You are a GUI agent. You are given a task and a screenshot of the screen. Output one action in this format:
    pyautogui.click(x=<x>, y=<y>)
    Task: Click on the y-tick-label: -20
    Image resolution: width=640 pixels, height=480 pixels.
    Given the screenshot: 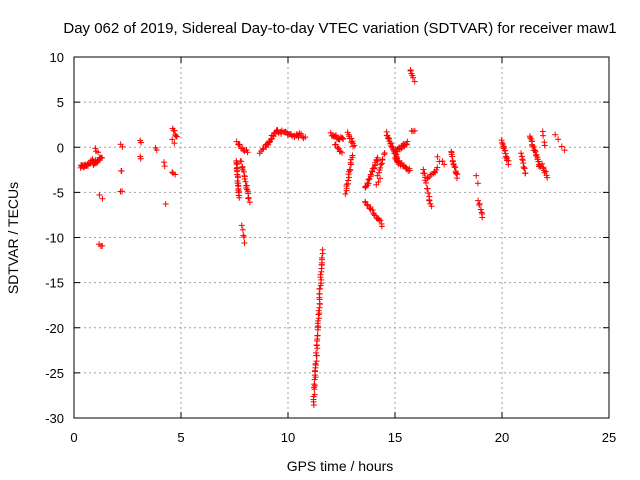 What is the action you would take?
    pyautogui.click(x=54, y=328)
    